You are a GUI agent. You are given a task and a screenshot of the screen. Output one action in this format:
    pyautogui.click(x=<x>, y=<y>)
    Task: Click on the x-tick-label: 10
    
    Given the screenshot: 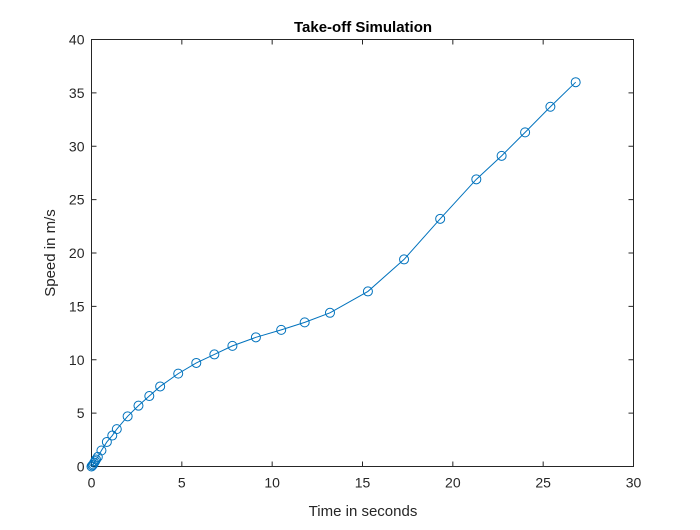 What is the action you would take?
    pyautogui.click(x=272, y=483)
    